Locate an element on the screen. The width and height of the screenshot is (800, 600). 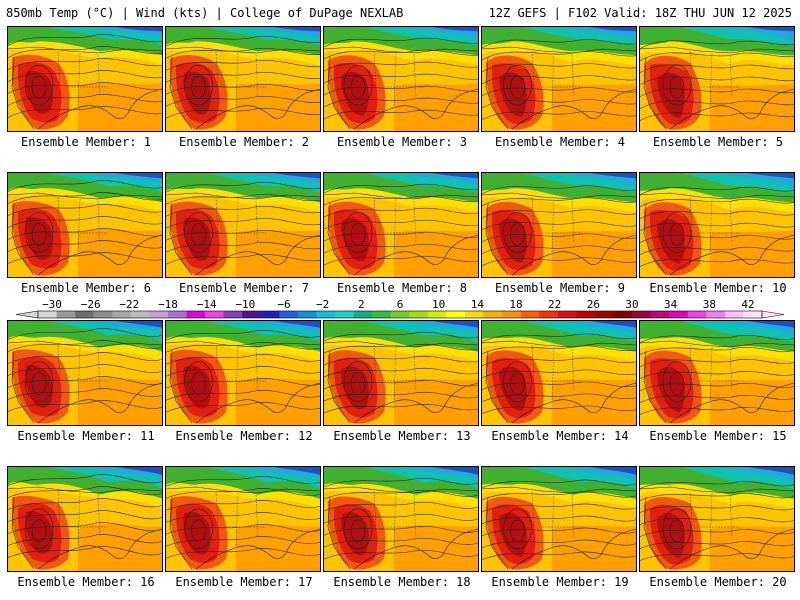
ensemble-member-label: Ensemble Member: 3 is located at coordinates (402, 142).